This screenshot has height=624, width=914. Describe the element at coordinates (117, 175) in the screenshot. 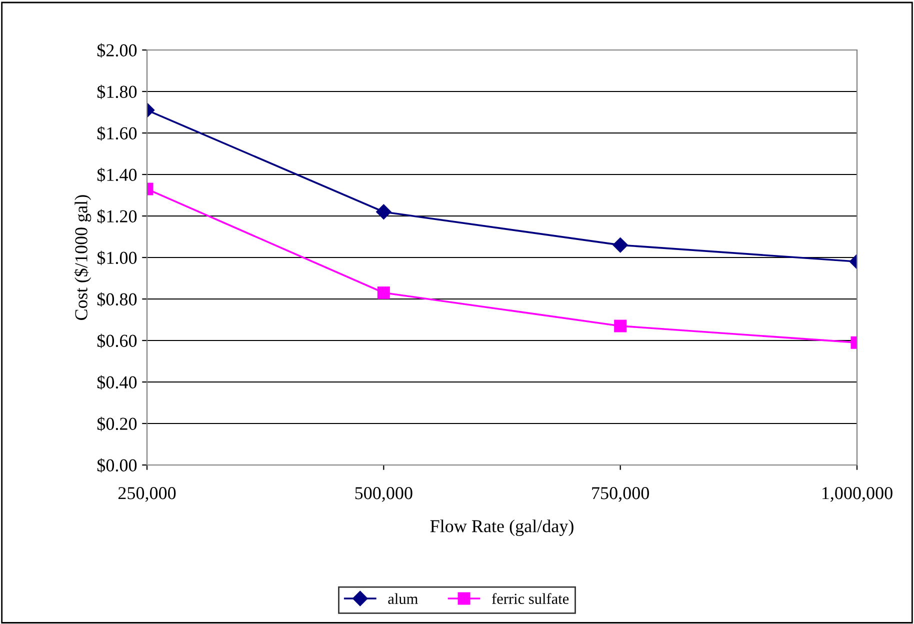

I see `y-tick-label: $1.40` at that location.